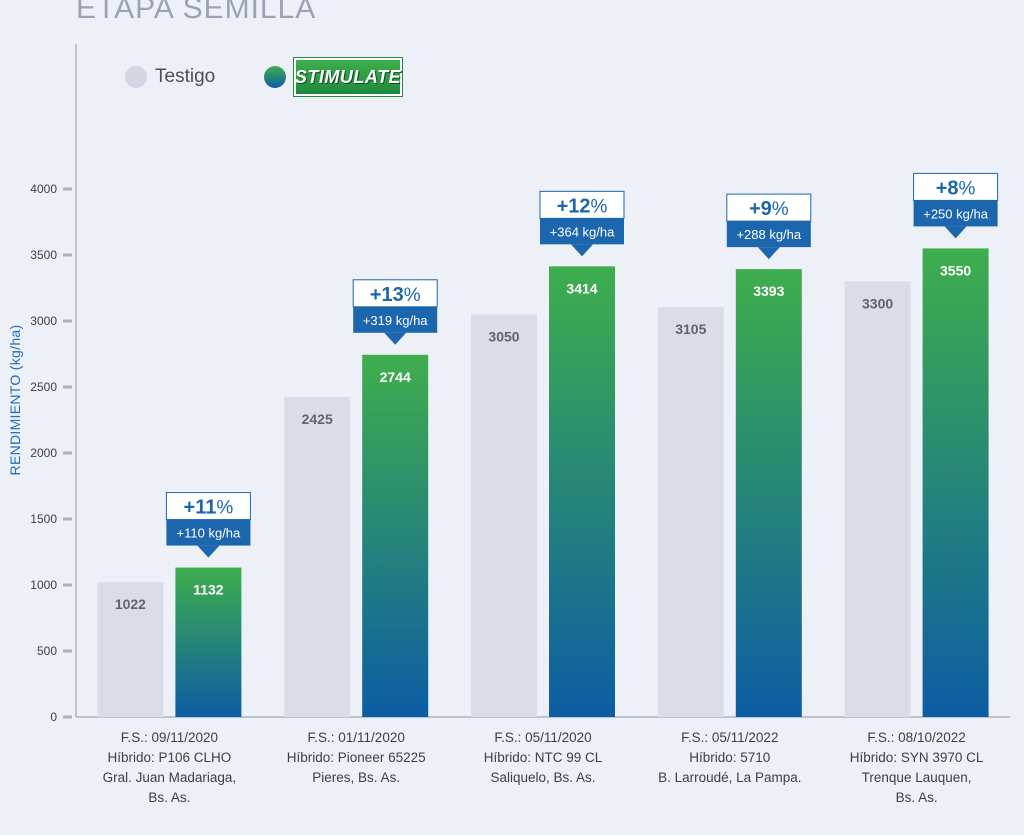  I want to click on bar-value-label: 3300, so click(877, 303).